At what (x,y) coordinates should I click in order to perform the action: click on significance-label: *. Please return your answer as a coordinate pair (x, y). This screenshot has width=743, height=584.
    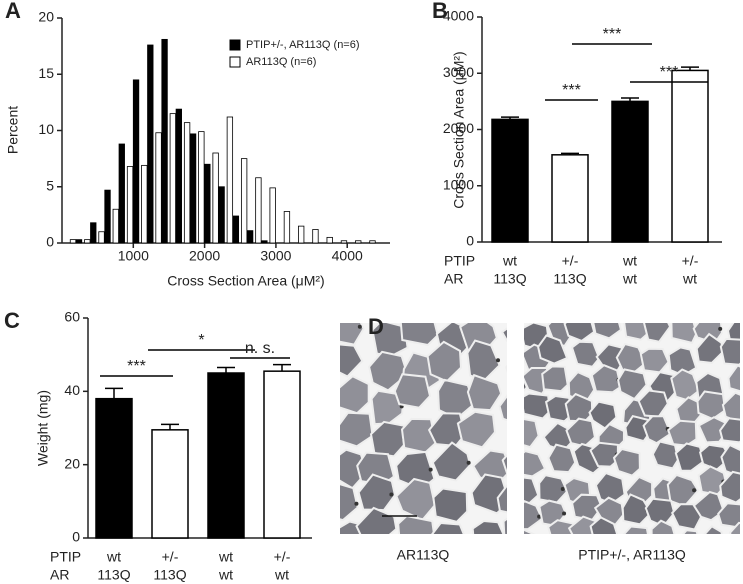
    Looking at the image, I should click on (201, 340).